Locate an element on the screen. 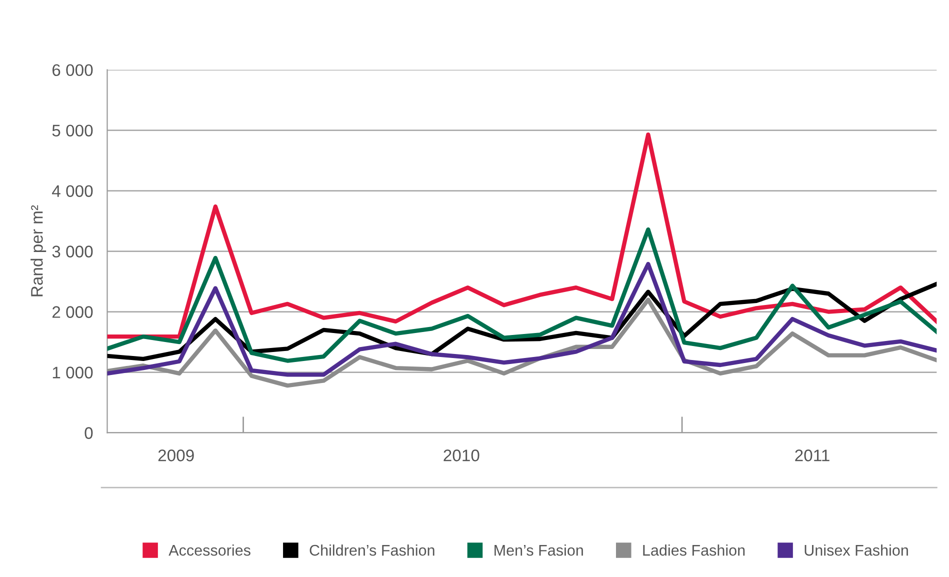 Image resolution: width=949 pixels, height=577 pixels. legend-label: Accessories is located at coordinates (209, 550).